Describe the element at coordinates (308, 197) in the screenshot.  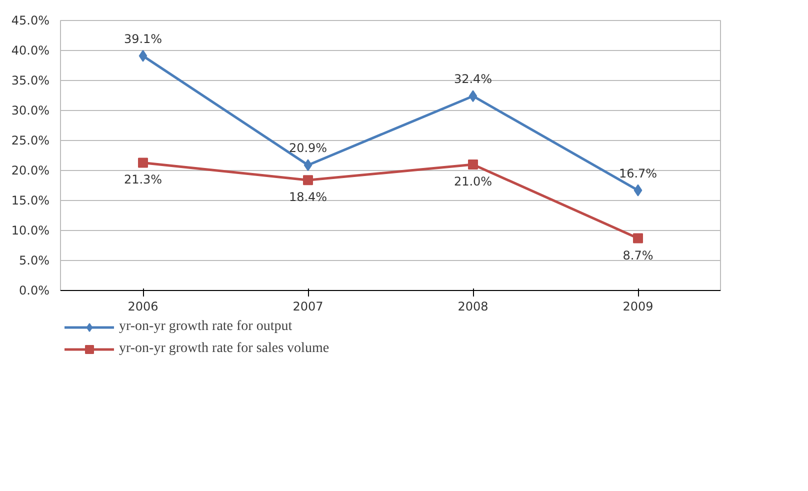
I see `data-label: 18.4%` at that location.